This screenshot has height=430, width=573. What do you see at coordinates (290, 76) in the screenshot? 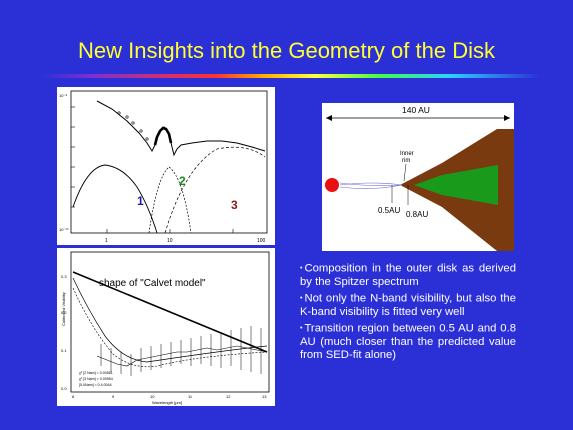
I see `rainbow-divider` at bounding box center [290, 76].